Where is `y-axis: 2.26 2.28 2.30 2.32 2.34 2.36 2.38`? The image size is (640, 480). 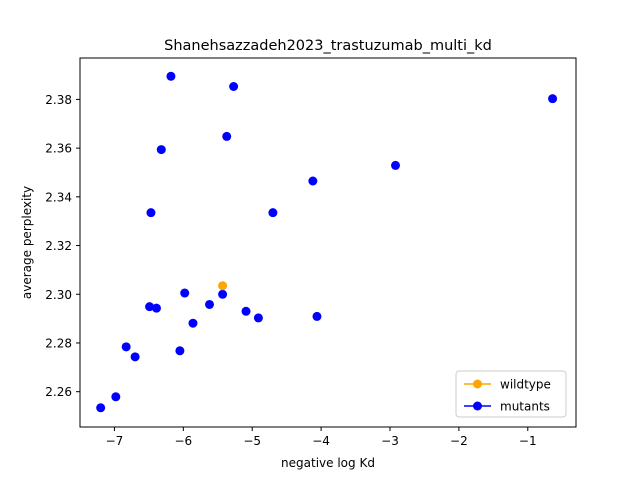
y-axis: 2.26 2.28 2.30 2.32 2.34 2.36 2.38 is located at coordinates (62, 246).